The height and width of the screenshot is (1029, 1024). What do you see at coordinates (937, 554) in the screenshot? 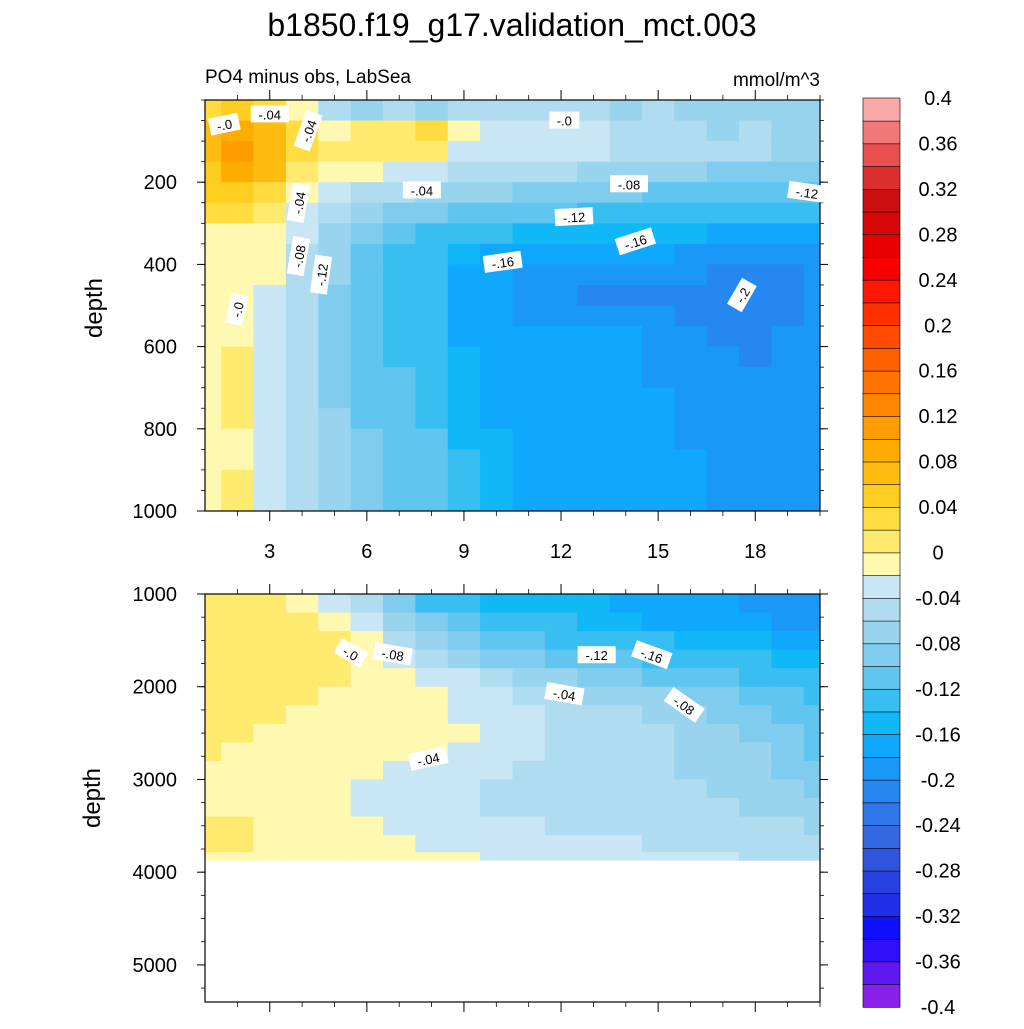
I see `colorbar-label: 0` at bounding box center [937, 554].